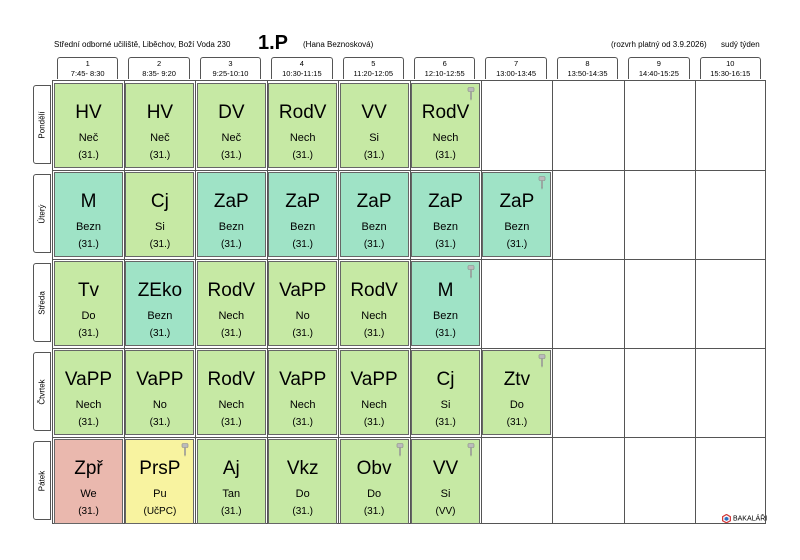 The width and height of the screenshot is (800, 560). What do you see at coordinates (374, 125) in the screenshot?
I see `lesson-cell: VV Si (31.)` at bounding box center [374, 125].